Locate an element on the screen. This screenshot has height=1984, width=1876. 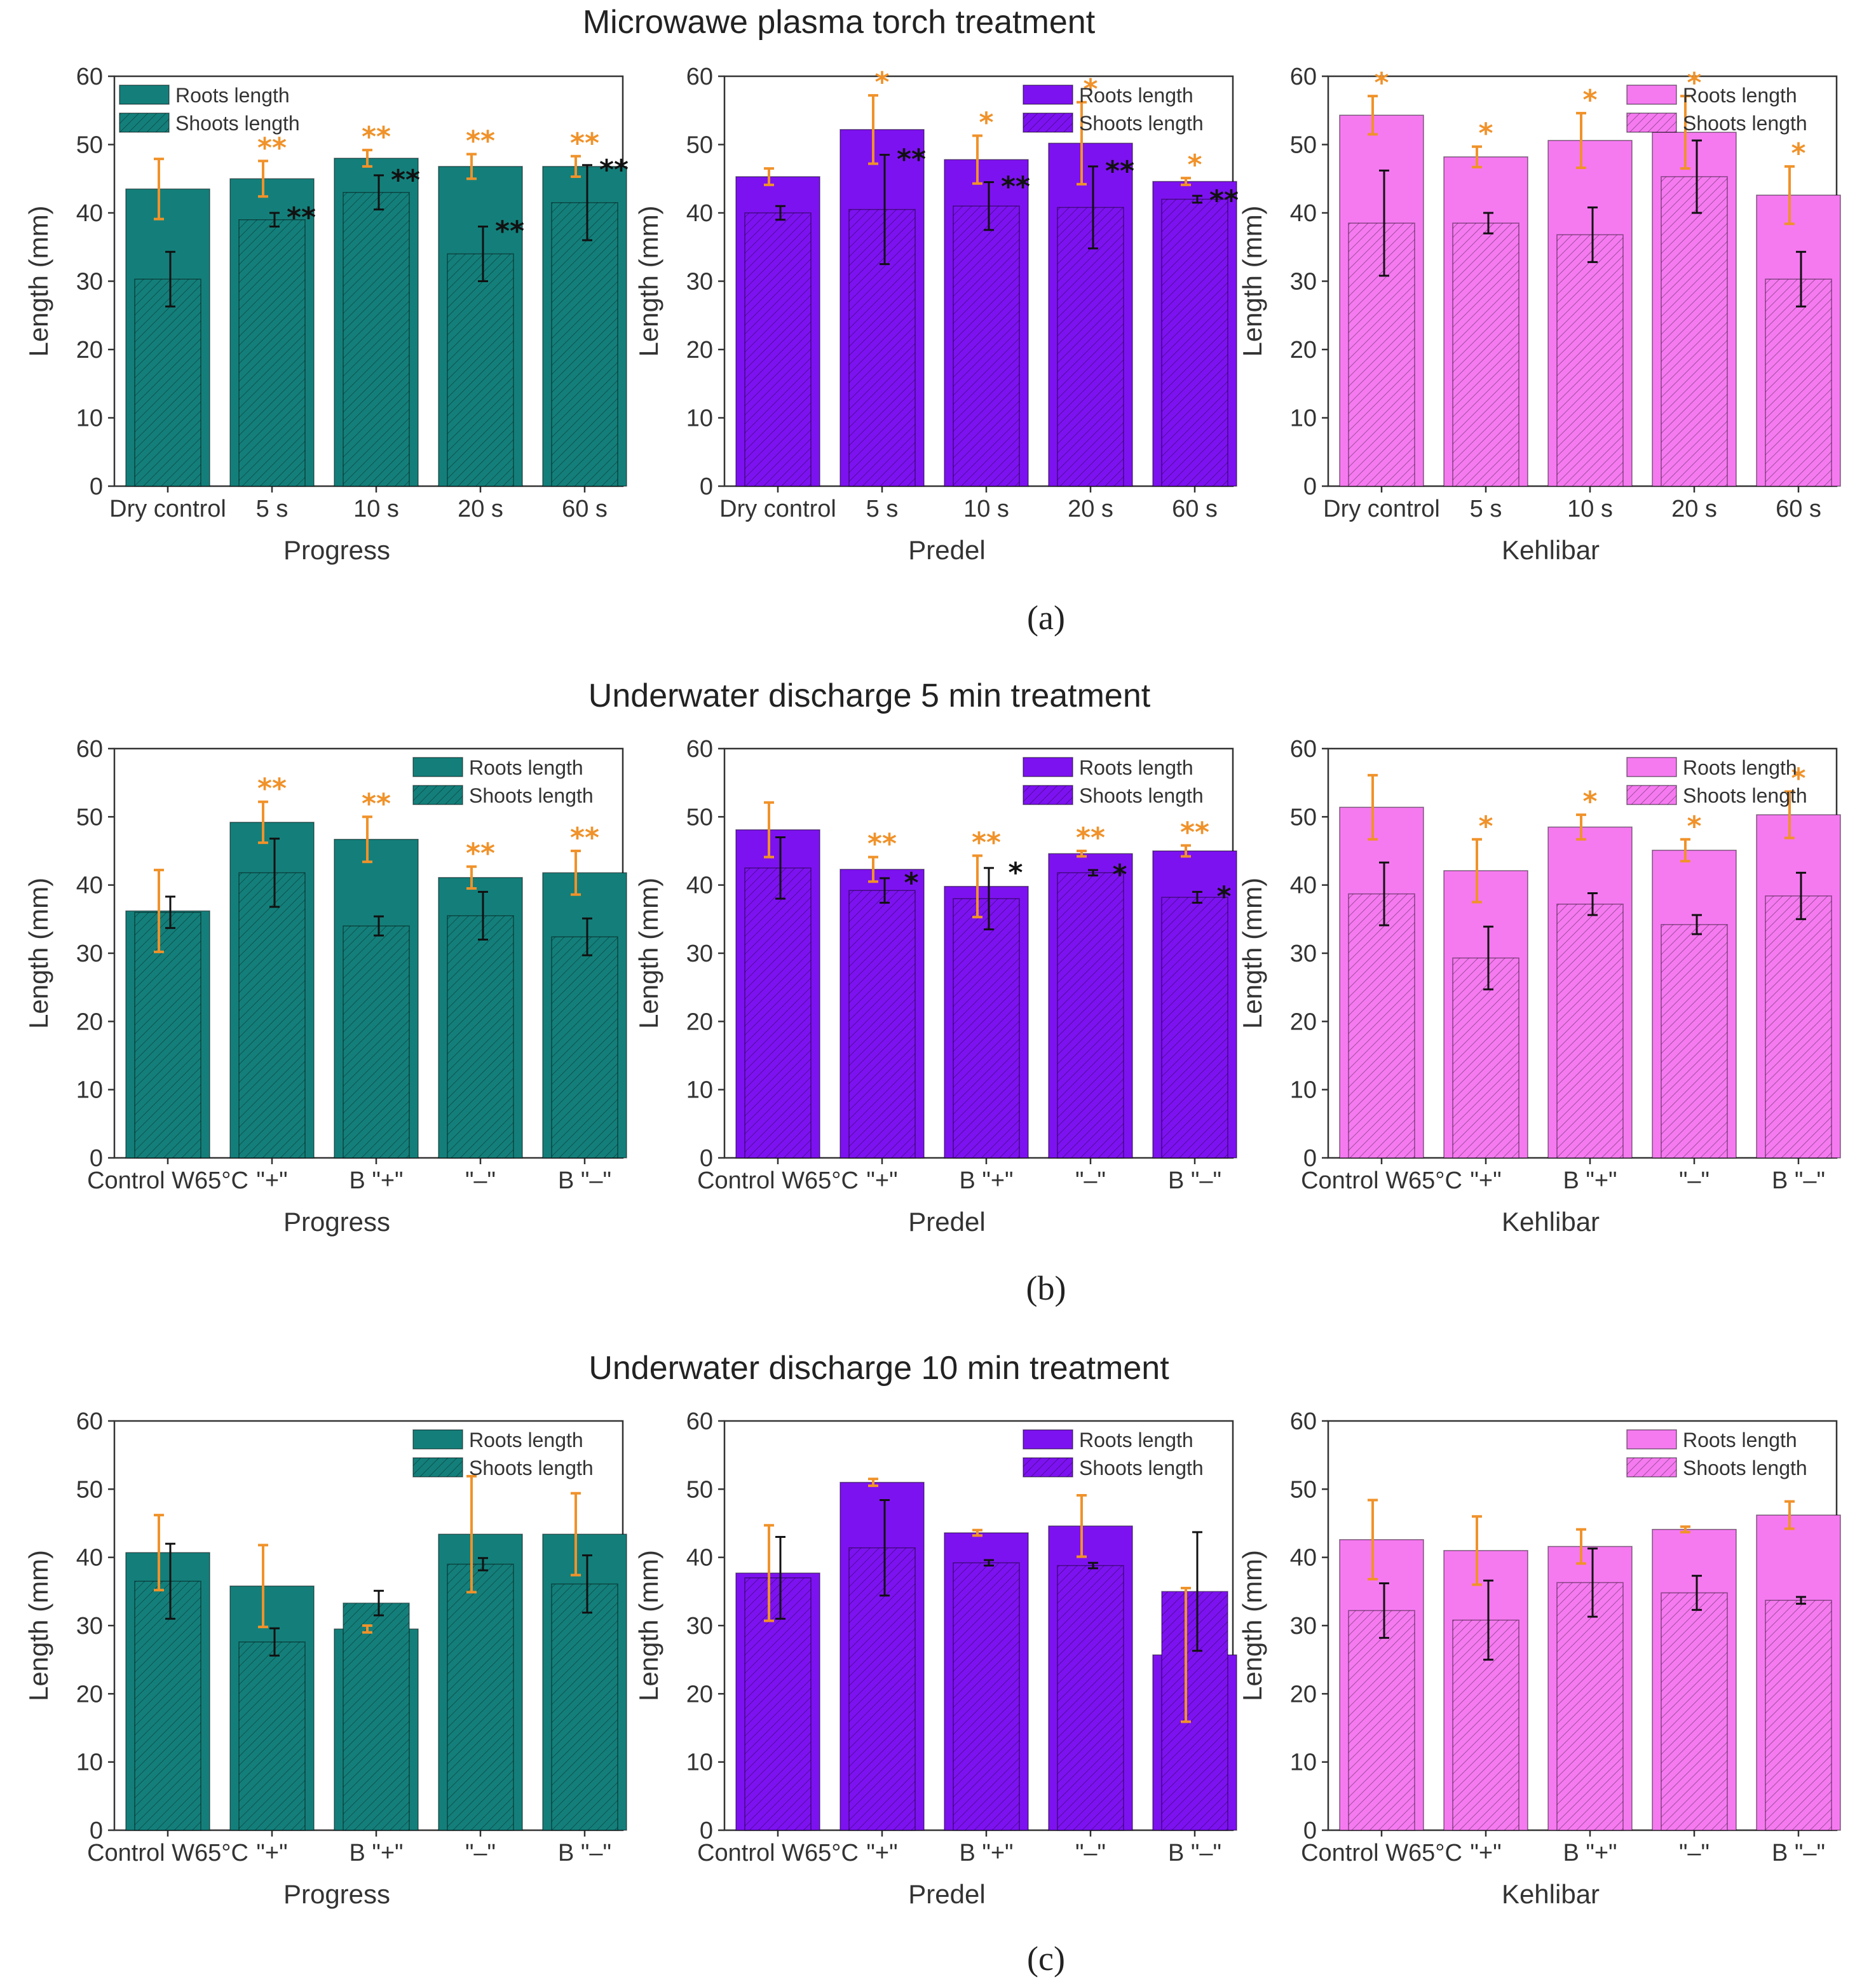
x-tick-label: 10 s is located at coordinates (376, 509).